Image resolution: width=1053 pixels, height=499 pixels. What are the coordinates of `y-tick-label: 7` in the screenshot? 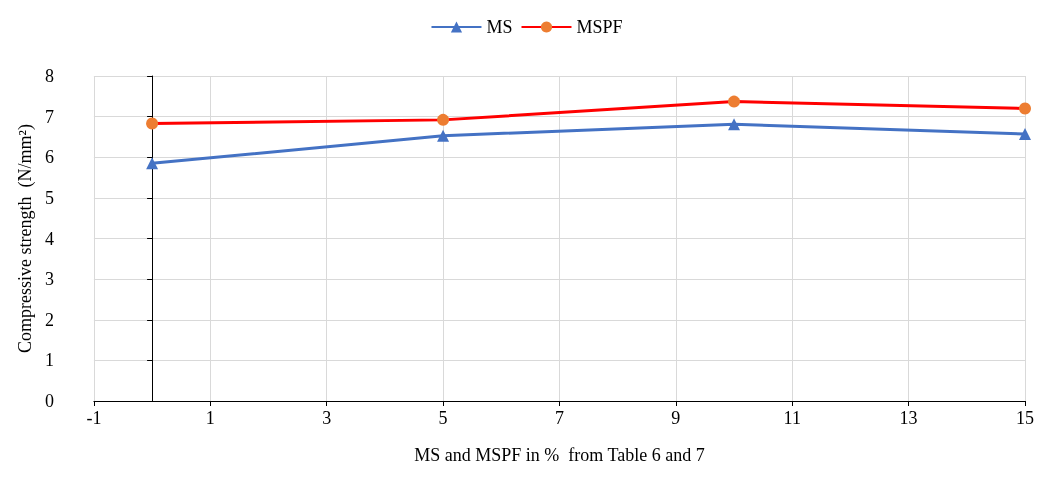 It's located at (49, 116).